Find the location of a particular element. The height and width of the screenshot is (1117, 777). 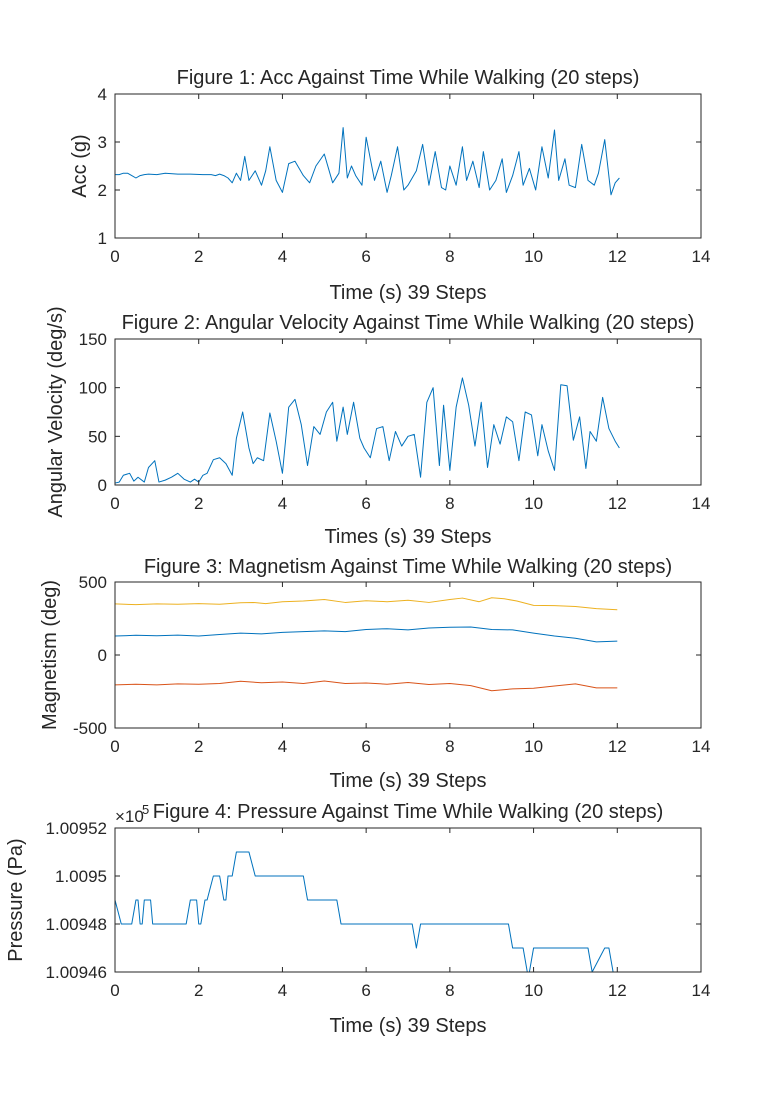

x-axis-label: Times (s) 39 Steps is located at coordinates (407, 537).